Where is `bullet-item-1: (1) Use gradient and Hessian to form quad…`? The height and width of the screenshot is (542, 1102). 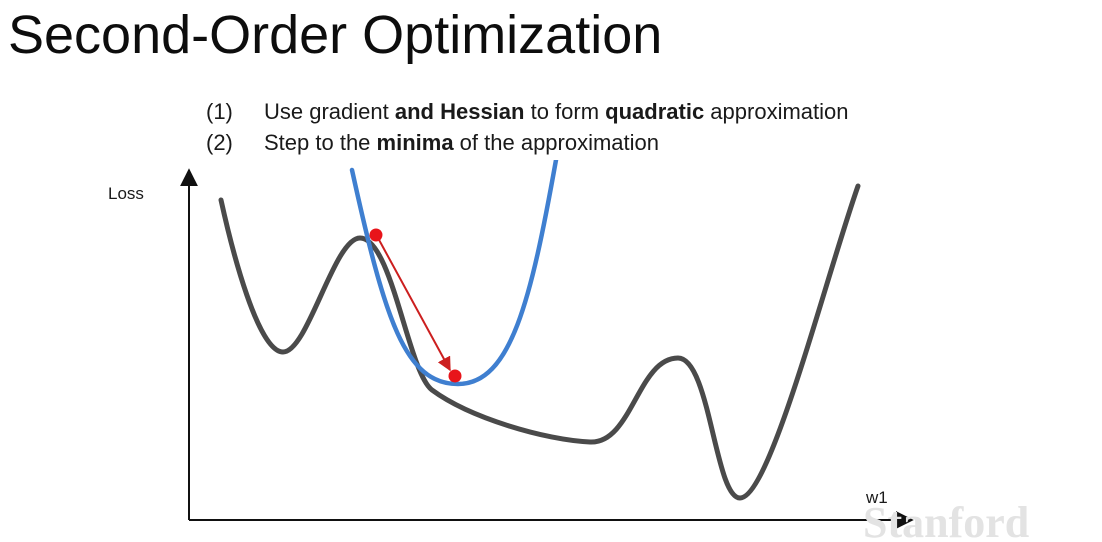 bullet-item-1: (1) Use gradient and Hessian to form quad… is located at coordinates (527, 111).